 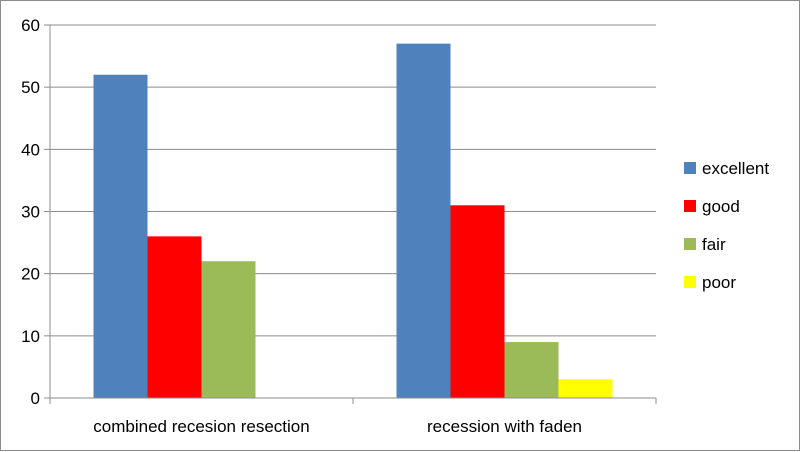 What do you see at coordinates (690, 244) in the screenshot?
I see `legend-swatch-fair` at bounding box center [690, 244].